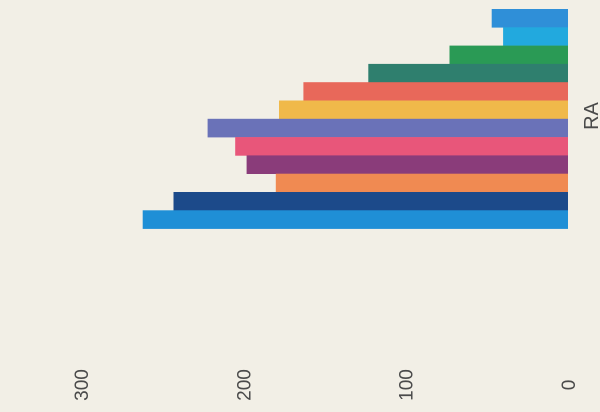 This screenshot has height=412, width=600. I want to click on x-tick-label: 100, so click(407, 385).